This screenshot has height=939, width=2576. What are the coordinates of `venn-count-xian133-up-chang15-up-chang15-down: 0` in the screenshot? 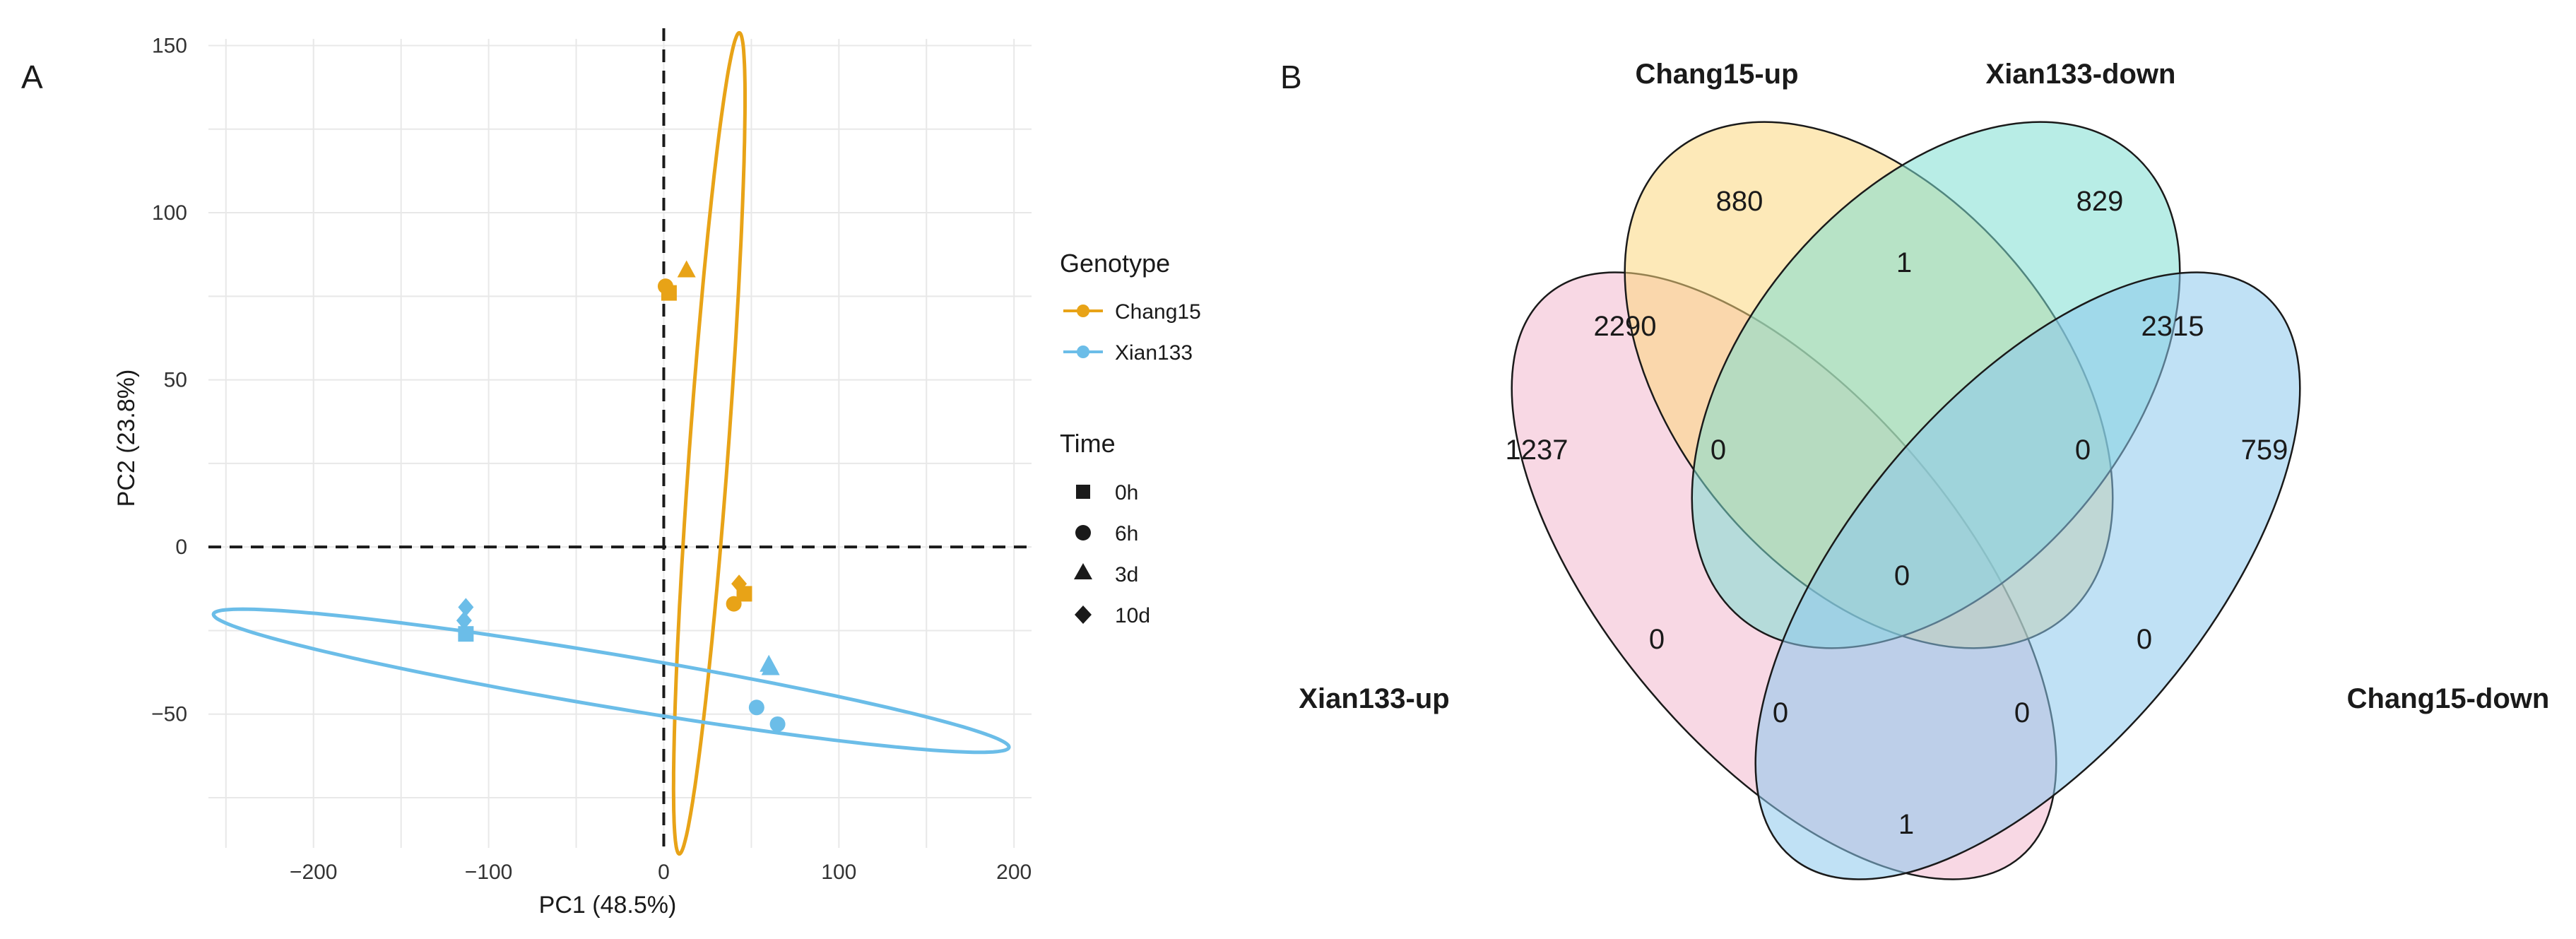 It's located at (2022, 713).